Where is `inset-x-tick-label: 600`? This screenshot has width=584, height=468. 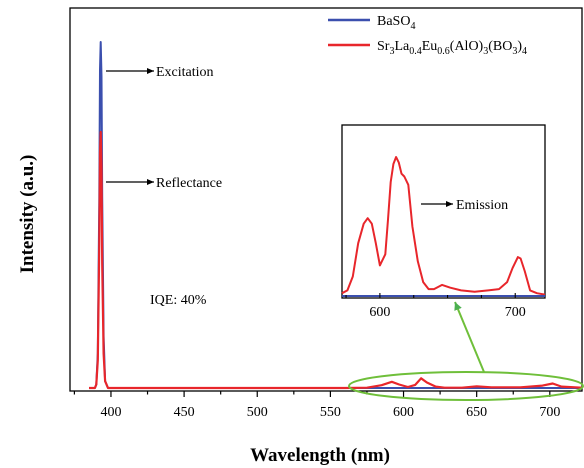
inset-x-tick-label: 600 is located at coordinates (379, 312).